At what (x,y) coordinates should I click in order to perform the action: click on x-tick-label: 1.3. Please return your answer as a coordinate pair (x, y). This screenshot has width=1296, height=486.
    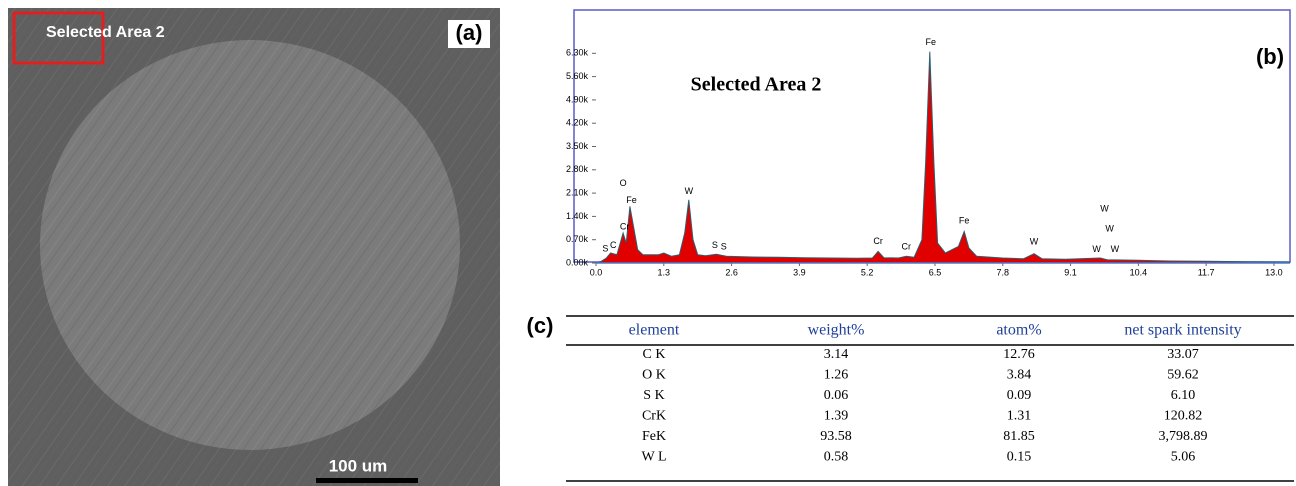
    Looking at the image, I should click on (664, 272).